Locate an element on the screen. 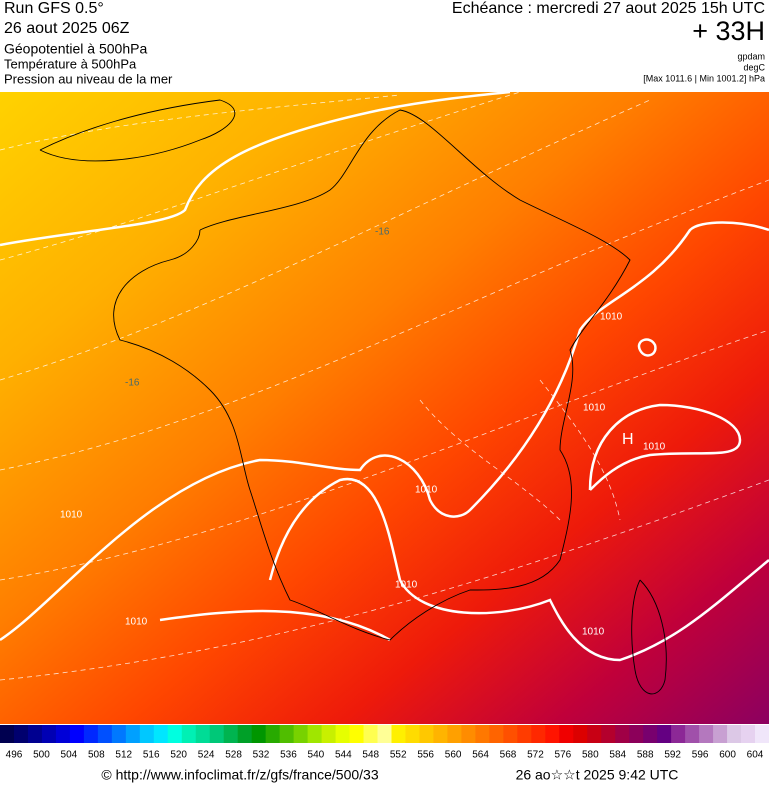  colorbar-label: 504 is located at coordinates (69, 755).